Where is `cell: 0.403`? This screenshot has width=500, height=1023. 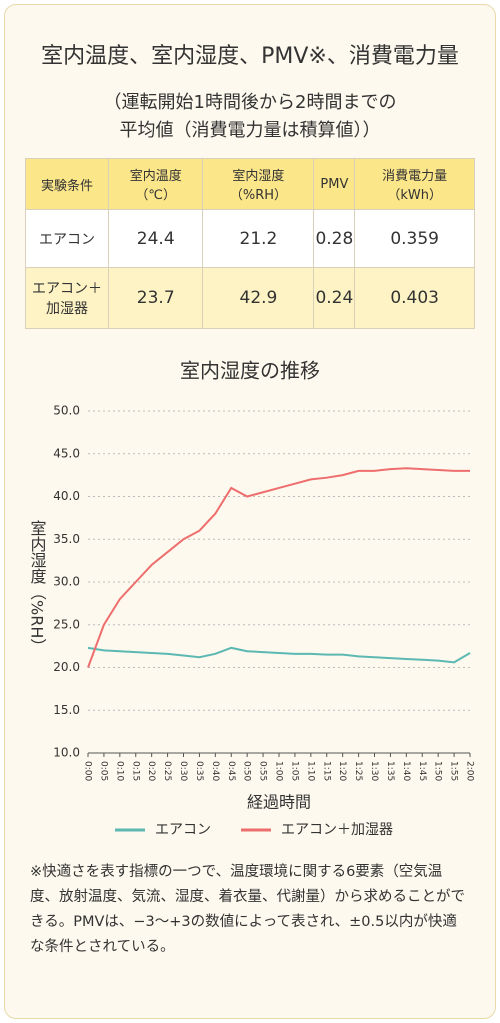
cell: 0.403 is located at coordinates (414, 298).